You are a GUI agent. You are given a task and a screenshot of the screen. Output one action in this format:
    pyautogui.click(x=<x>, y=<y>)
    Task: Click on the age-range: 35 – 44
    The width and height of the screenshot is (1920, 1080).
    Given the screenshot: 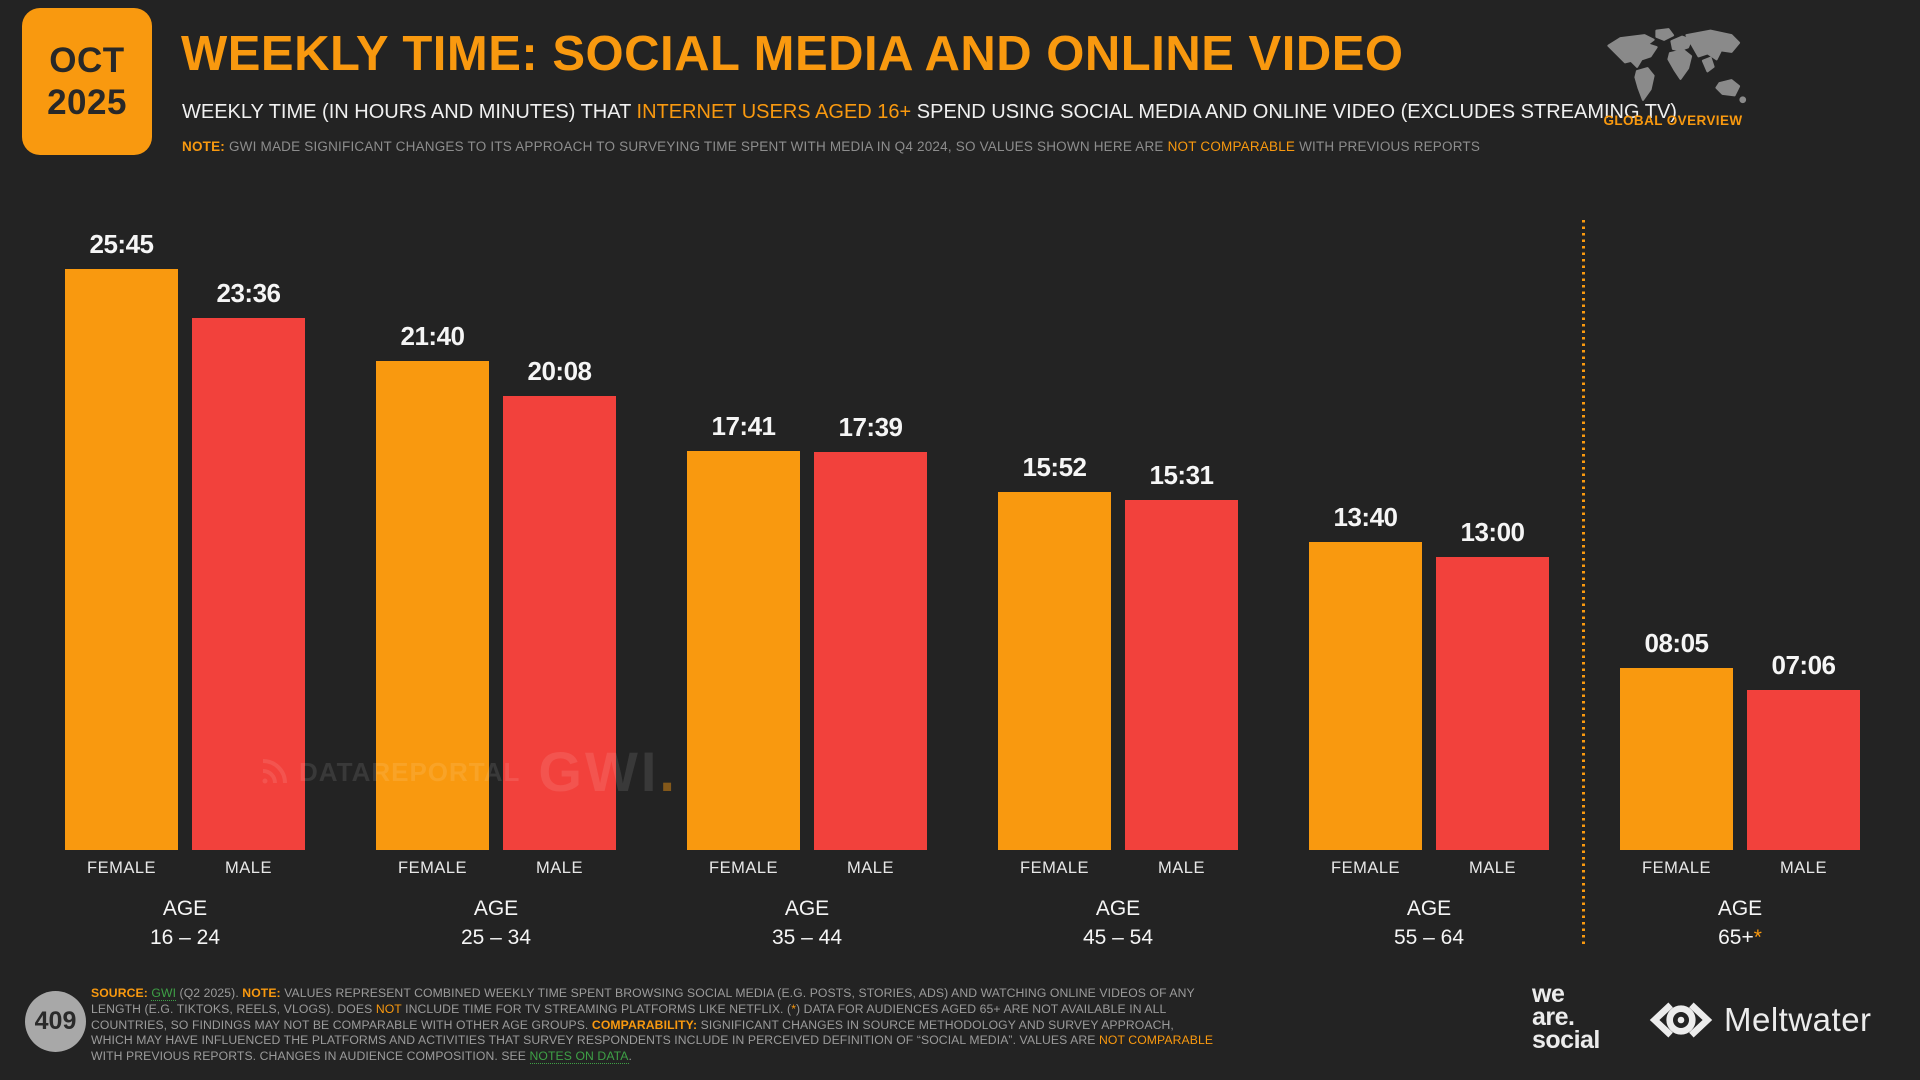 What is the action you would take?
    pyautogui.click(x=807, y=937)
    